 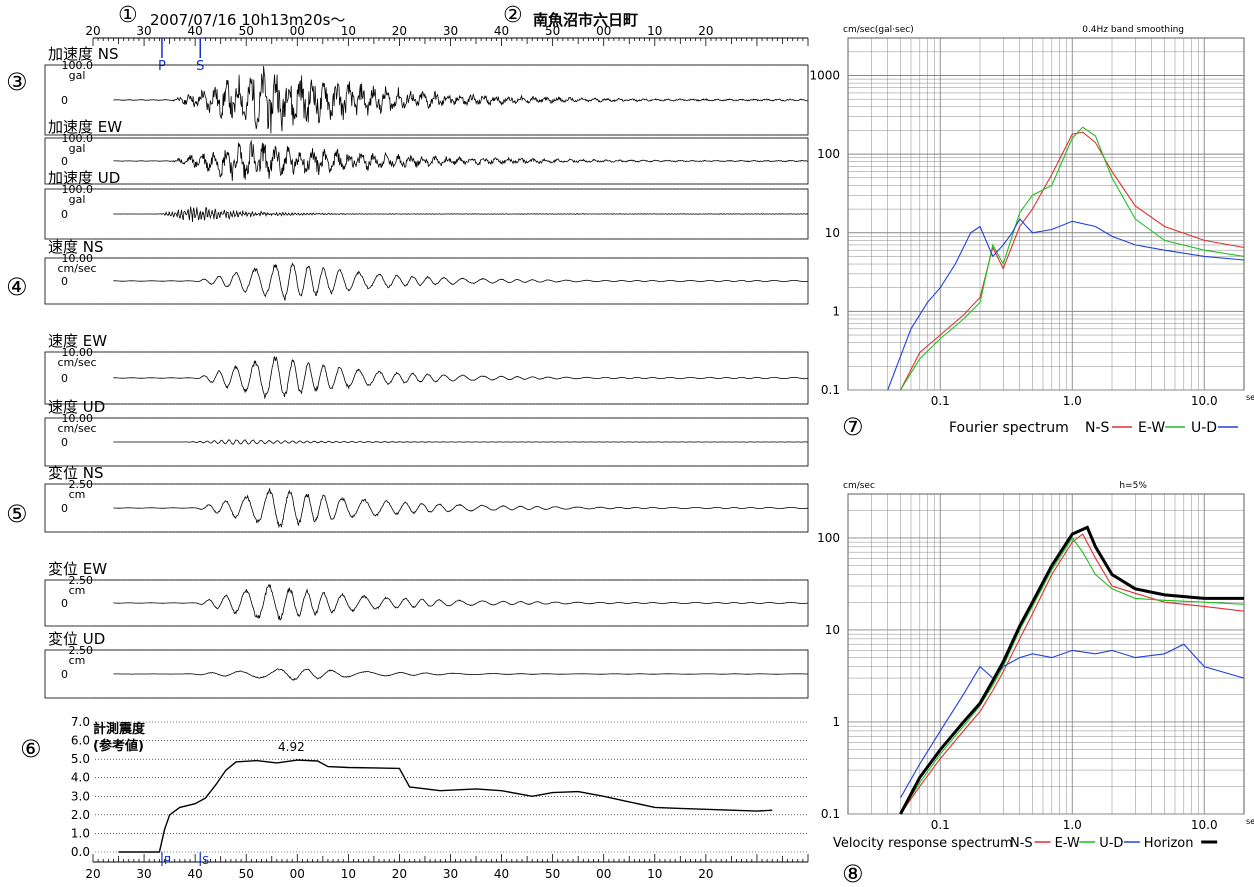 What do you see at coordinates (118, 746) in the screenshot?
I see `intensity-subtitle: (参考値)` at bounding box center [118, 746].